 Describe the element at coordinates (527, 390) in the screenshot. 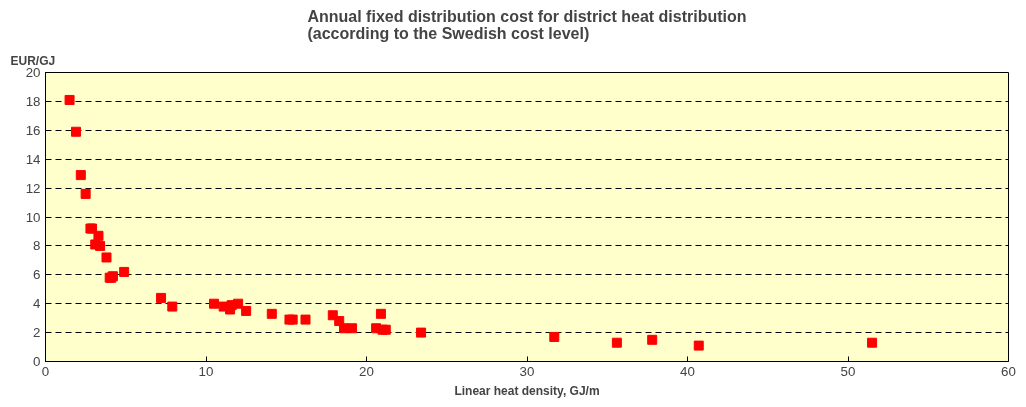

I see `x-axis-title: Linear heat density, GJ/m` at that location.